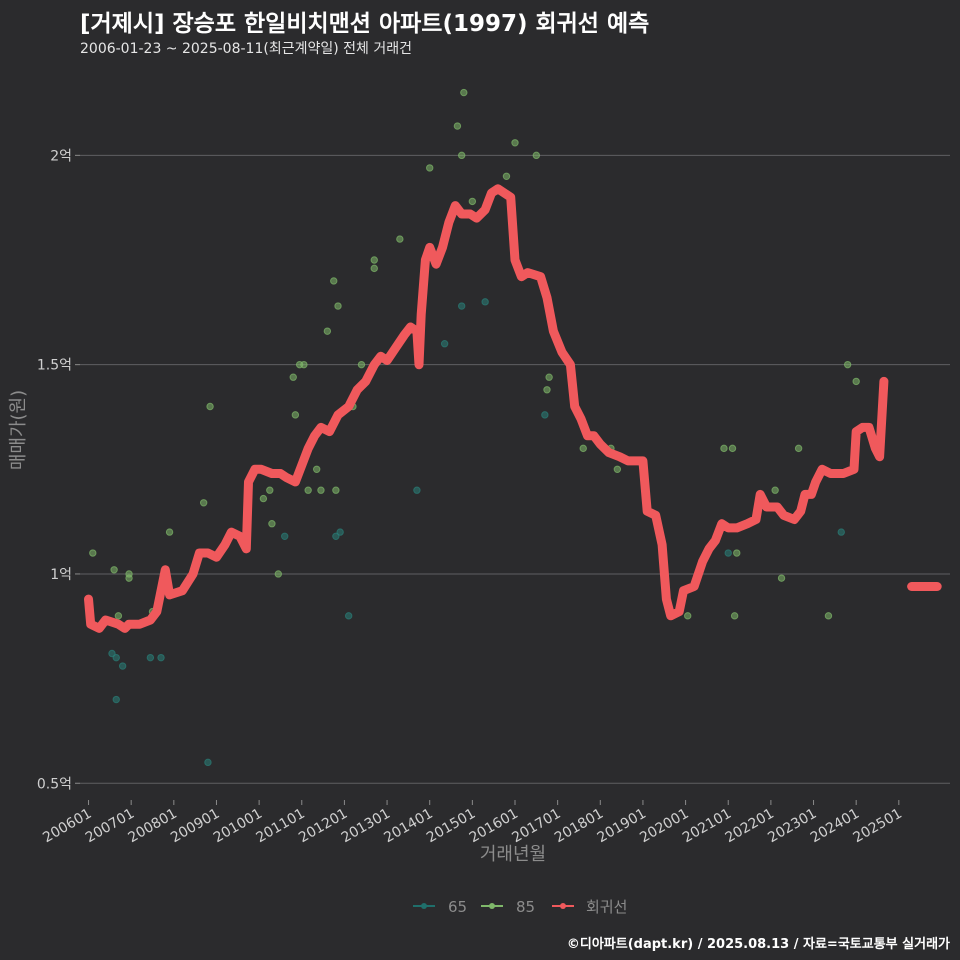  What do you see at coordinates (440, 907) in the screenshot?
I see `legend-item-65: 65` at bounding box center [440, 907].